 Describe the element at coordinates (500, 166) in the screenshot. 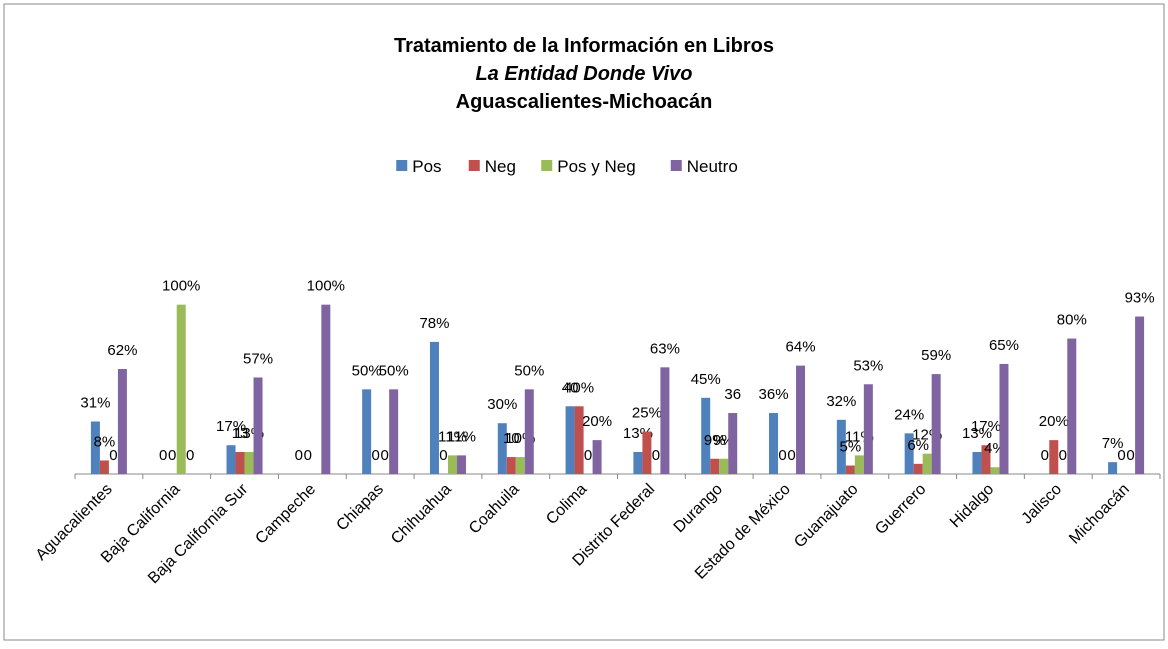

I see `legend-label: Neg` at that location.